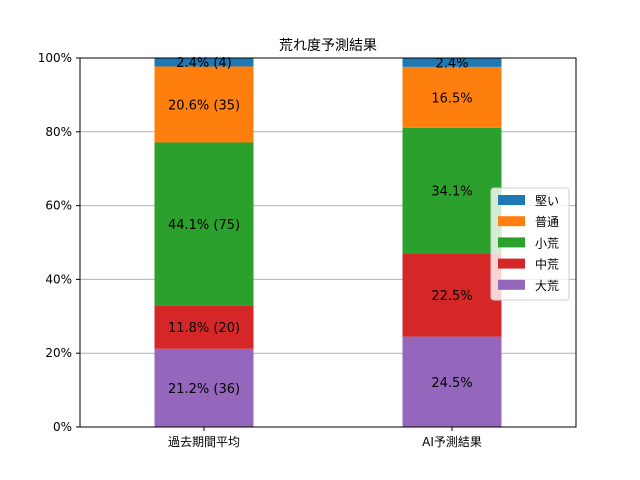  Describe the element at coordinates (452, 442) in the screenshot. I see `x-tick-label: AI予測結果` at that location.